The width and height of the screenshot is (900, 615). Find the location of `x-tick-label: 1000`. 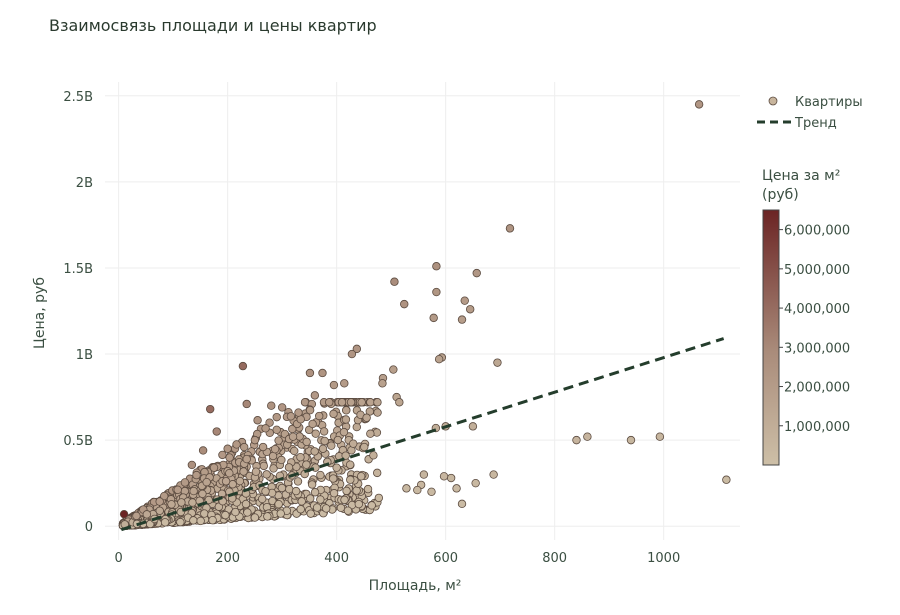

x-tick-label: 1000 is located at coordinates (663, 558).